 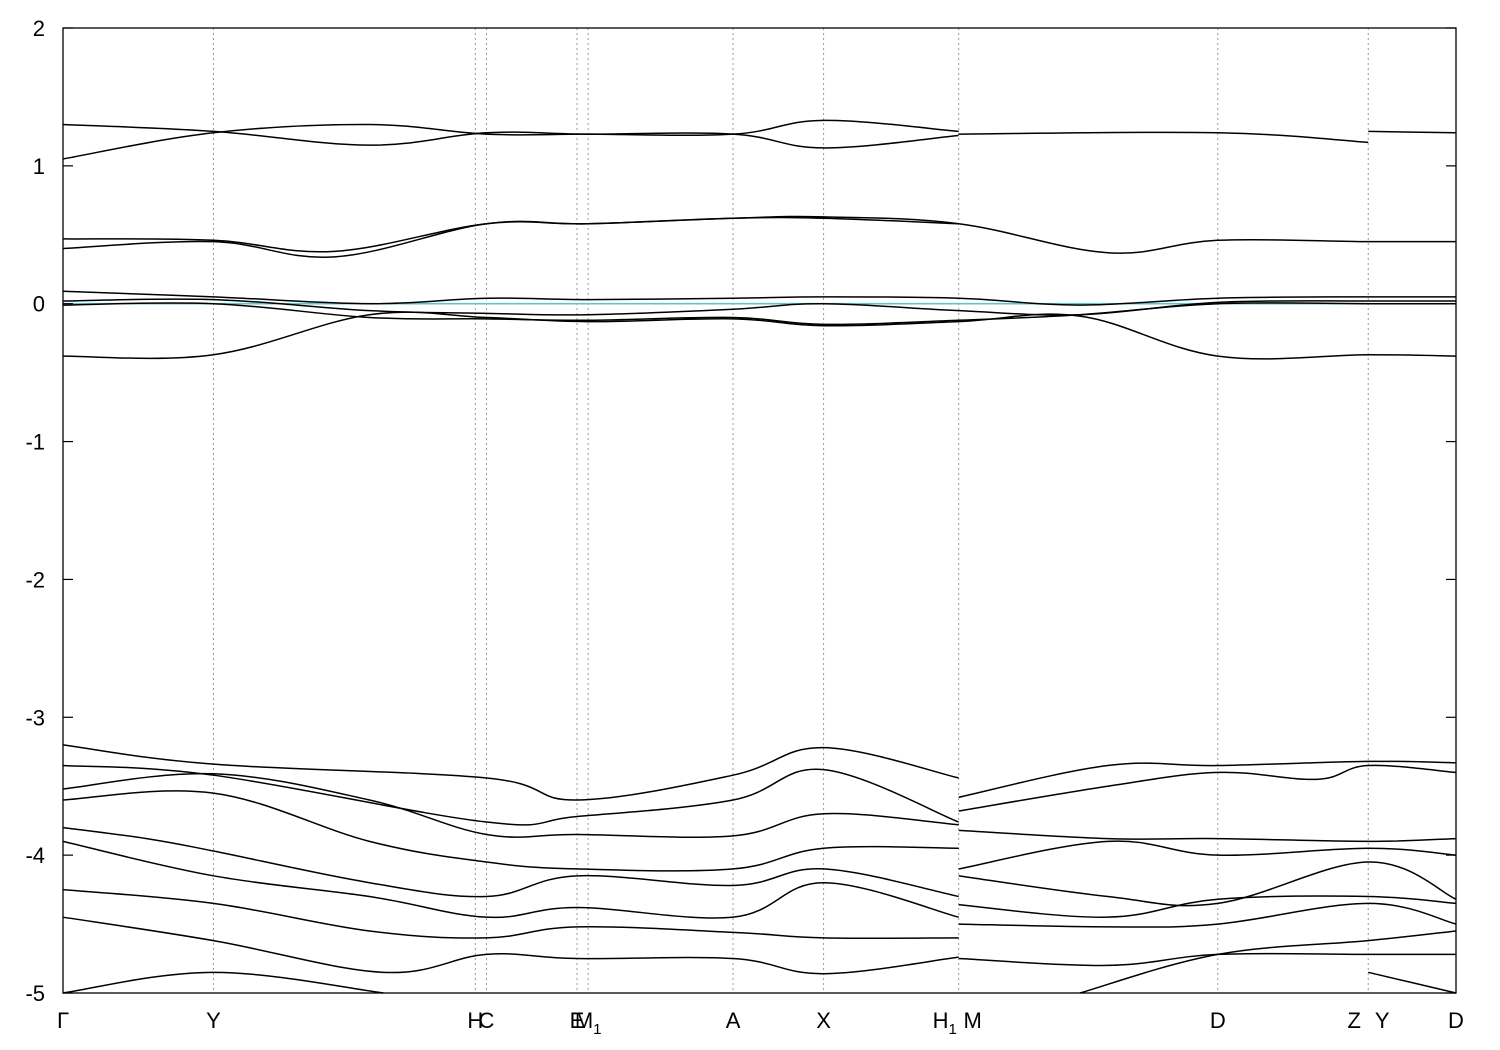 I want to click on kpoint-label: H1, so click(x=945, y=1023).